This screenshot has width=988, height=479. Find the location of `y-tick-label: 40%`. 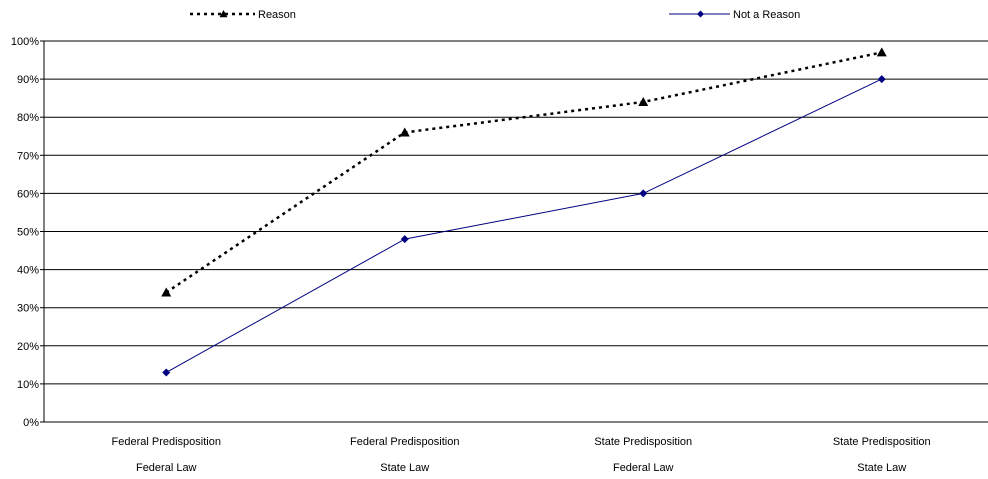

y-tick-label: 40% is located at coordinates (28, 271).